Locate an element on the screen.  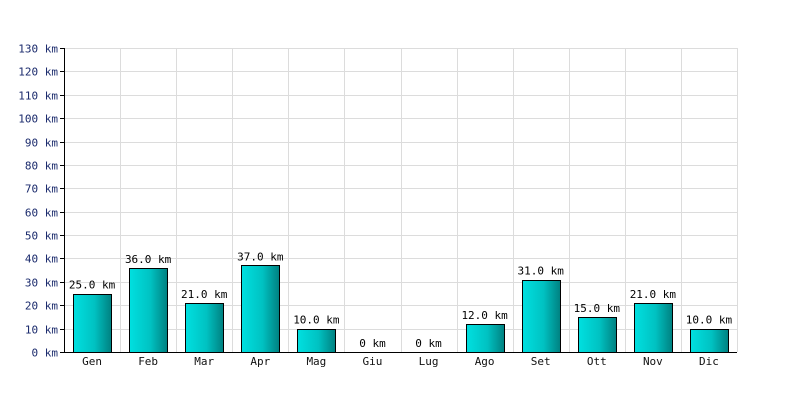
bar-set is located at coordinates (541, 316).